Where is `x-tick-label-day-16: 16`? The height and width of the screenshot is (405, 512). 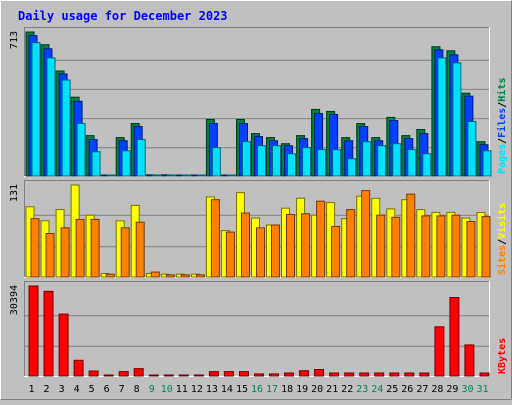
x-tick-label-day-16: 16 is located at coordinates (257, 389).